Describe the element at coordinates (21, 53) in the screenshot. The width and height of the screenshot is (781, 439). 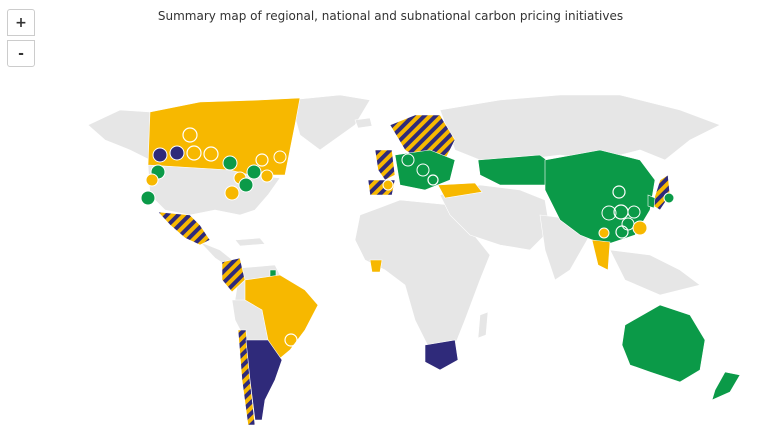
I see `zoom-out-button: -` at that location.